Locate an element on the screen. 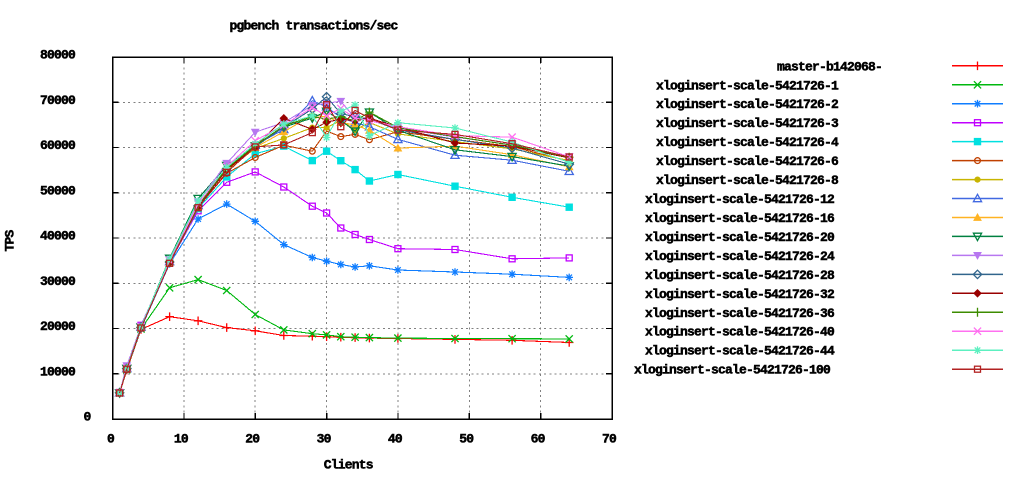 This screenshot has width=1024, height=480. svg-text: pgbench transactions/sec is located at coordinates (313, 26).